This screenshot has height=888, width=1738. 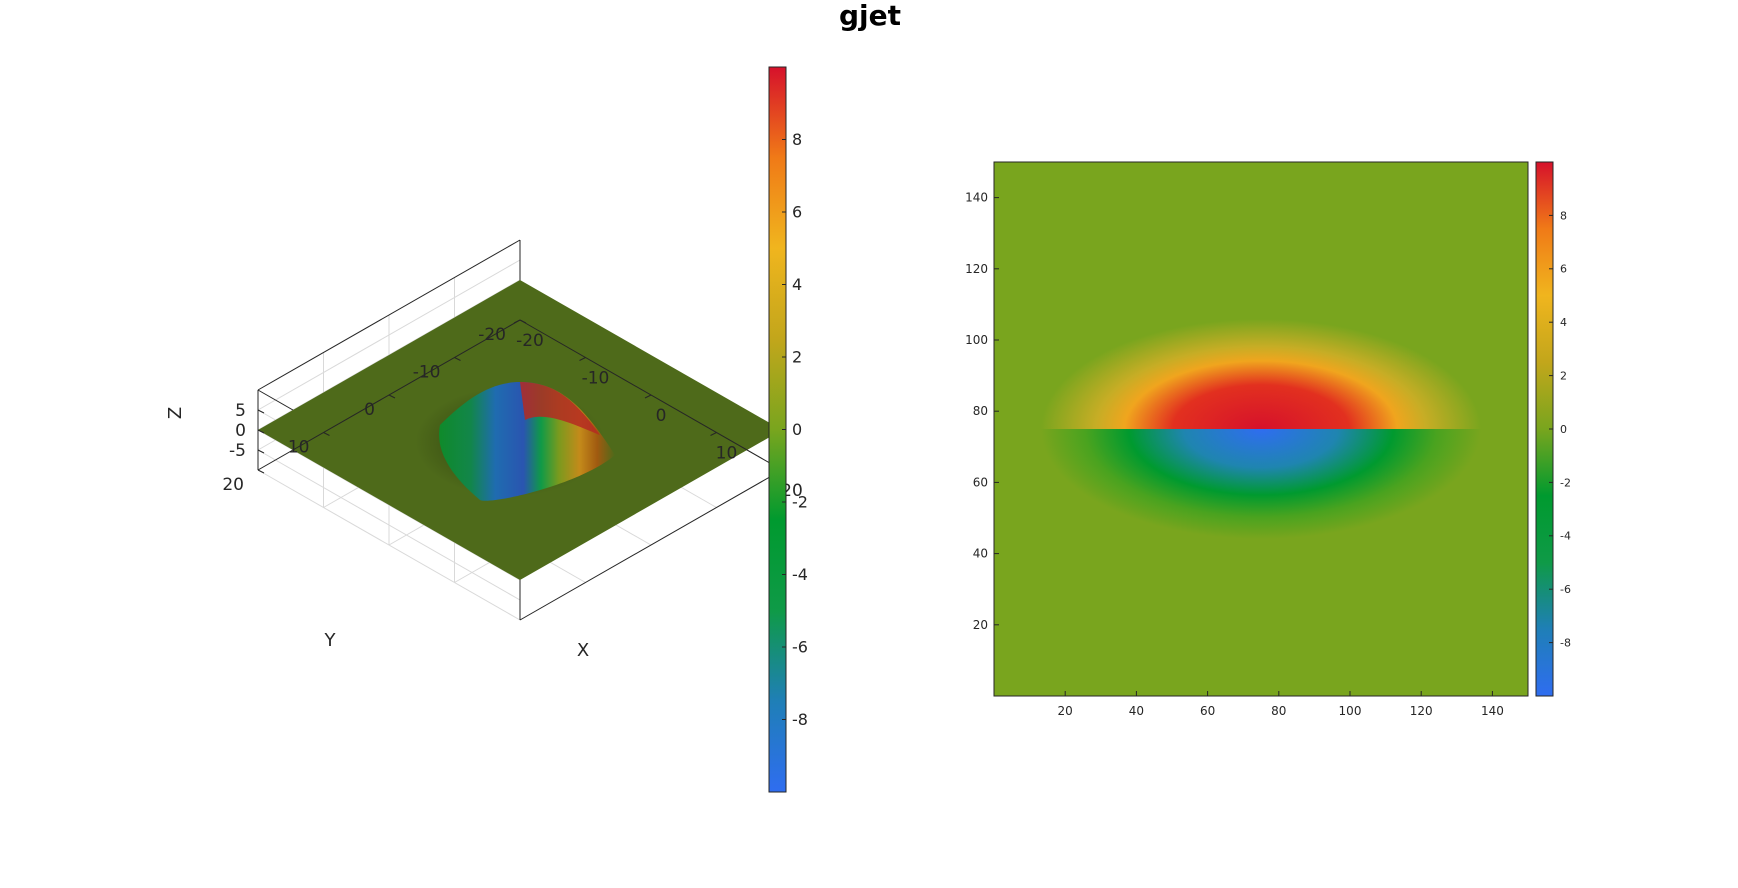 I want to click on x-tick-label: -20, so click(x=530, y=341).